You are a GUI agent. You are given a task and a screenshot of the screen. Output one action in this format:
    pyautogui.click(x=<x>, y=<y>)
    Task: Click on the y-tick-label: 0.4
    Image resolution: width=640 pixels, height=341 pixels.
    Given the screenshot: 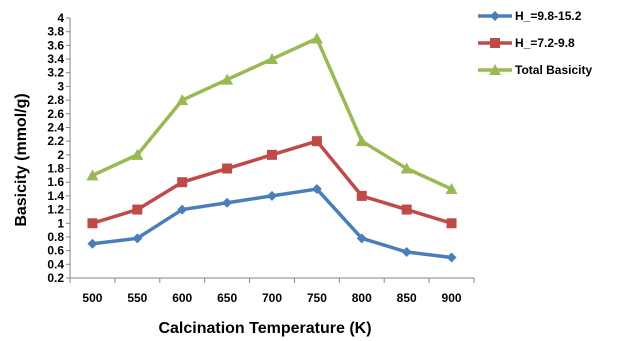 What is the action you would take?
    pyautogui.click(x=55, y=264)
    